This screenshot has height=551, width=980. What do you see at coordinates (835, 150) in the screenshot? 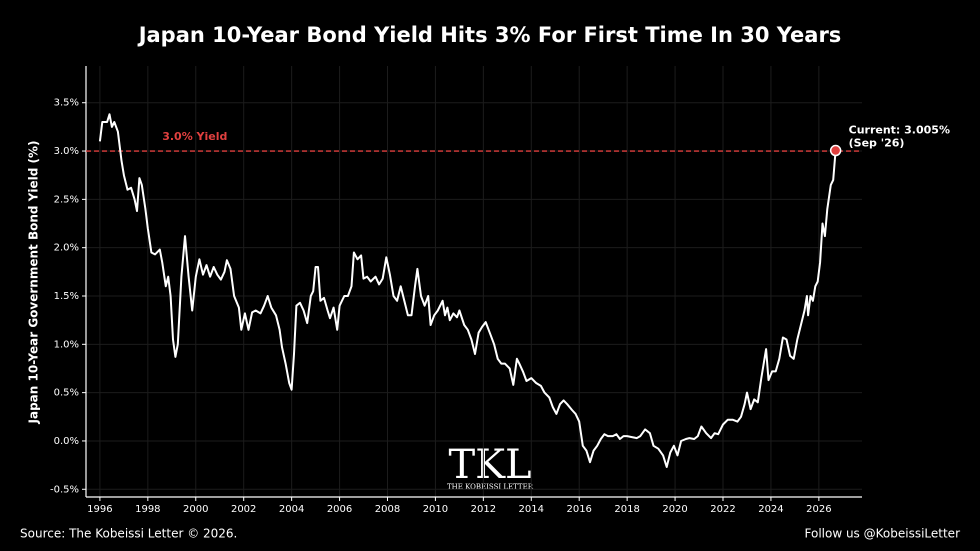
I see `current-marker` at bounding box center [835, 150].